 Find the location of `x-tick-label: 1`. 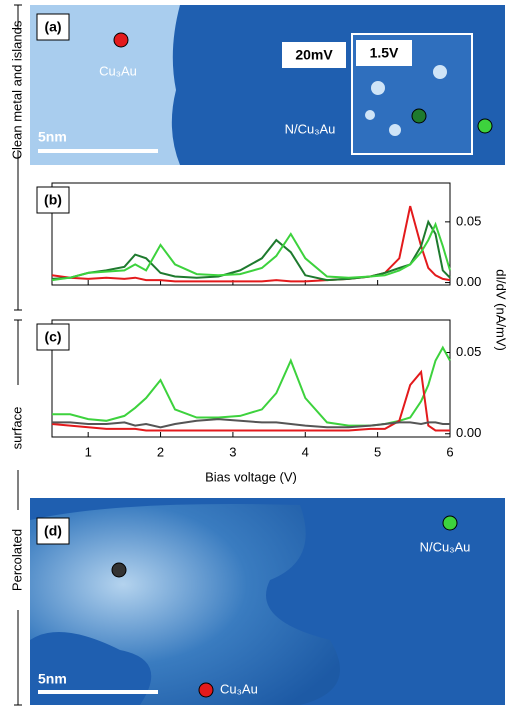

x-tick-label: 1 is located at coordinates (88, 451).